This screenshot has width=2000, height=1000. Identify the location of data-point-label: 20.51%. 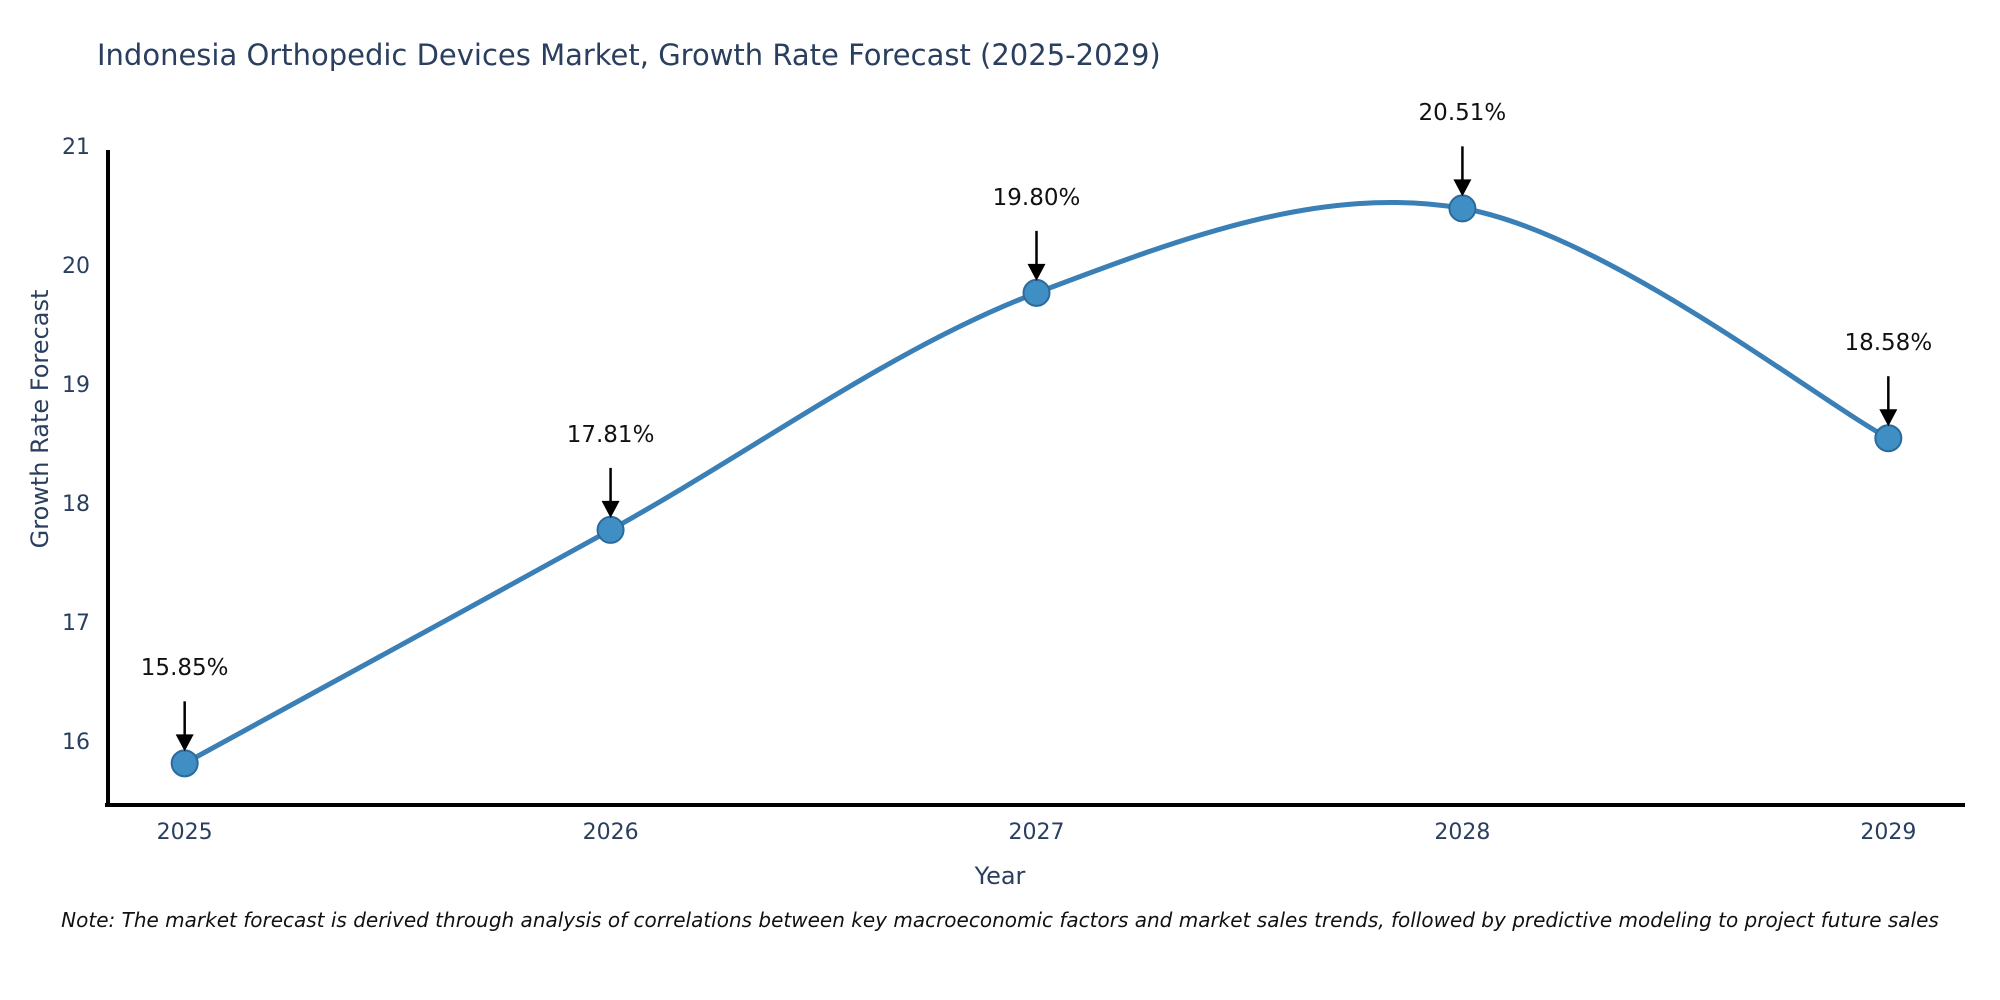
(1462, 113).